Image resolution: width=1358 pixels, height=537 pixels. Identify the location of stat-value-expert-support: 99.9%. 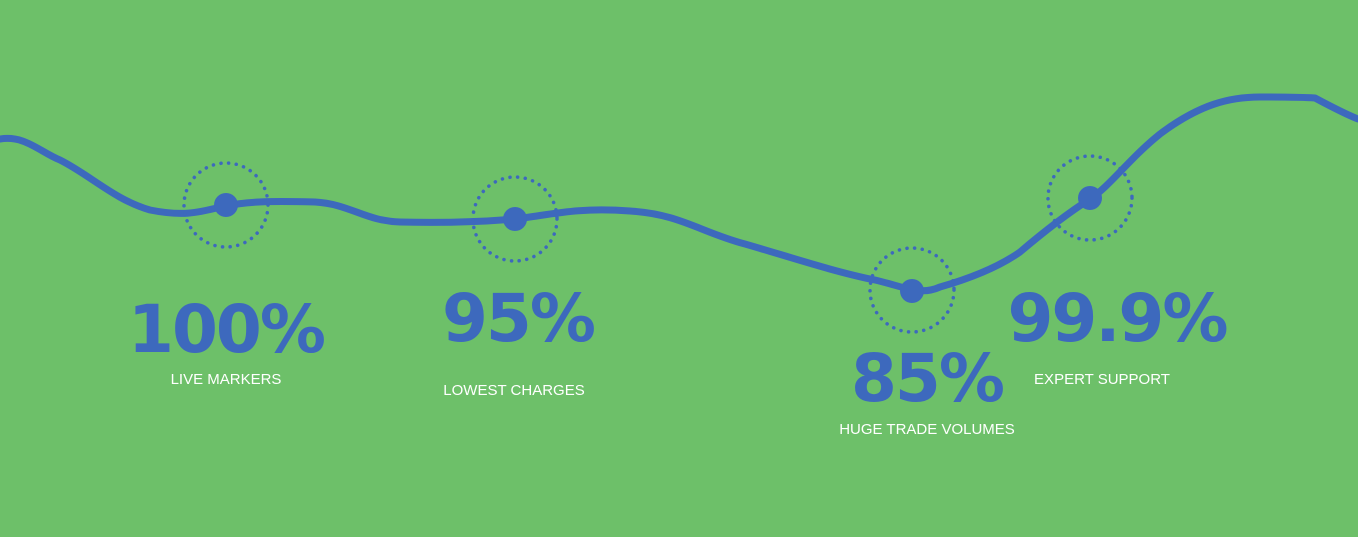
(1118, 318).